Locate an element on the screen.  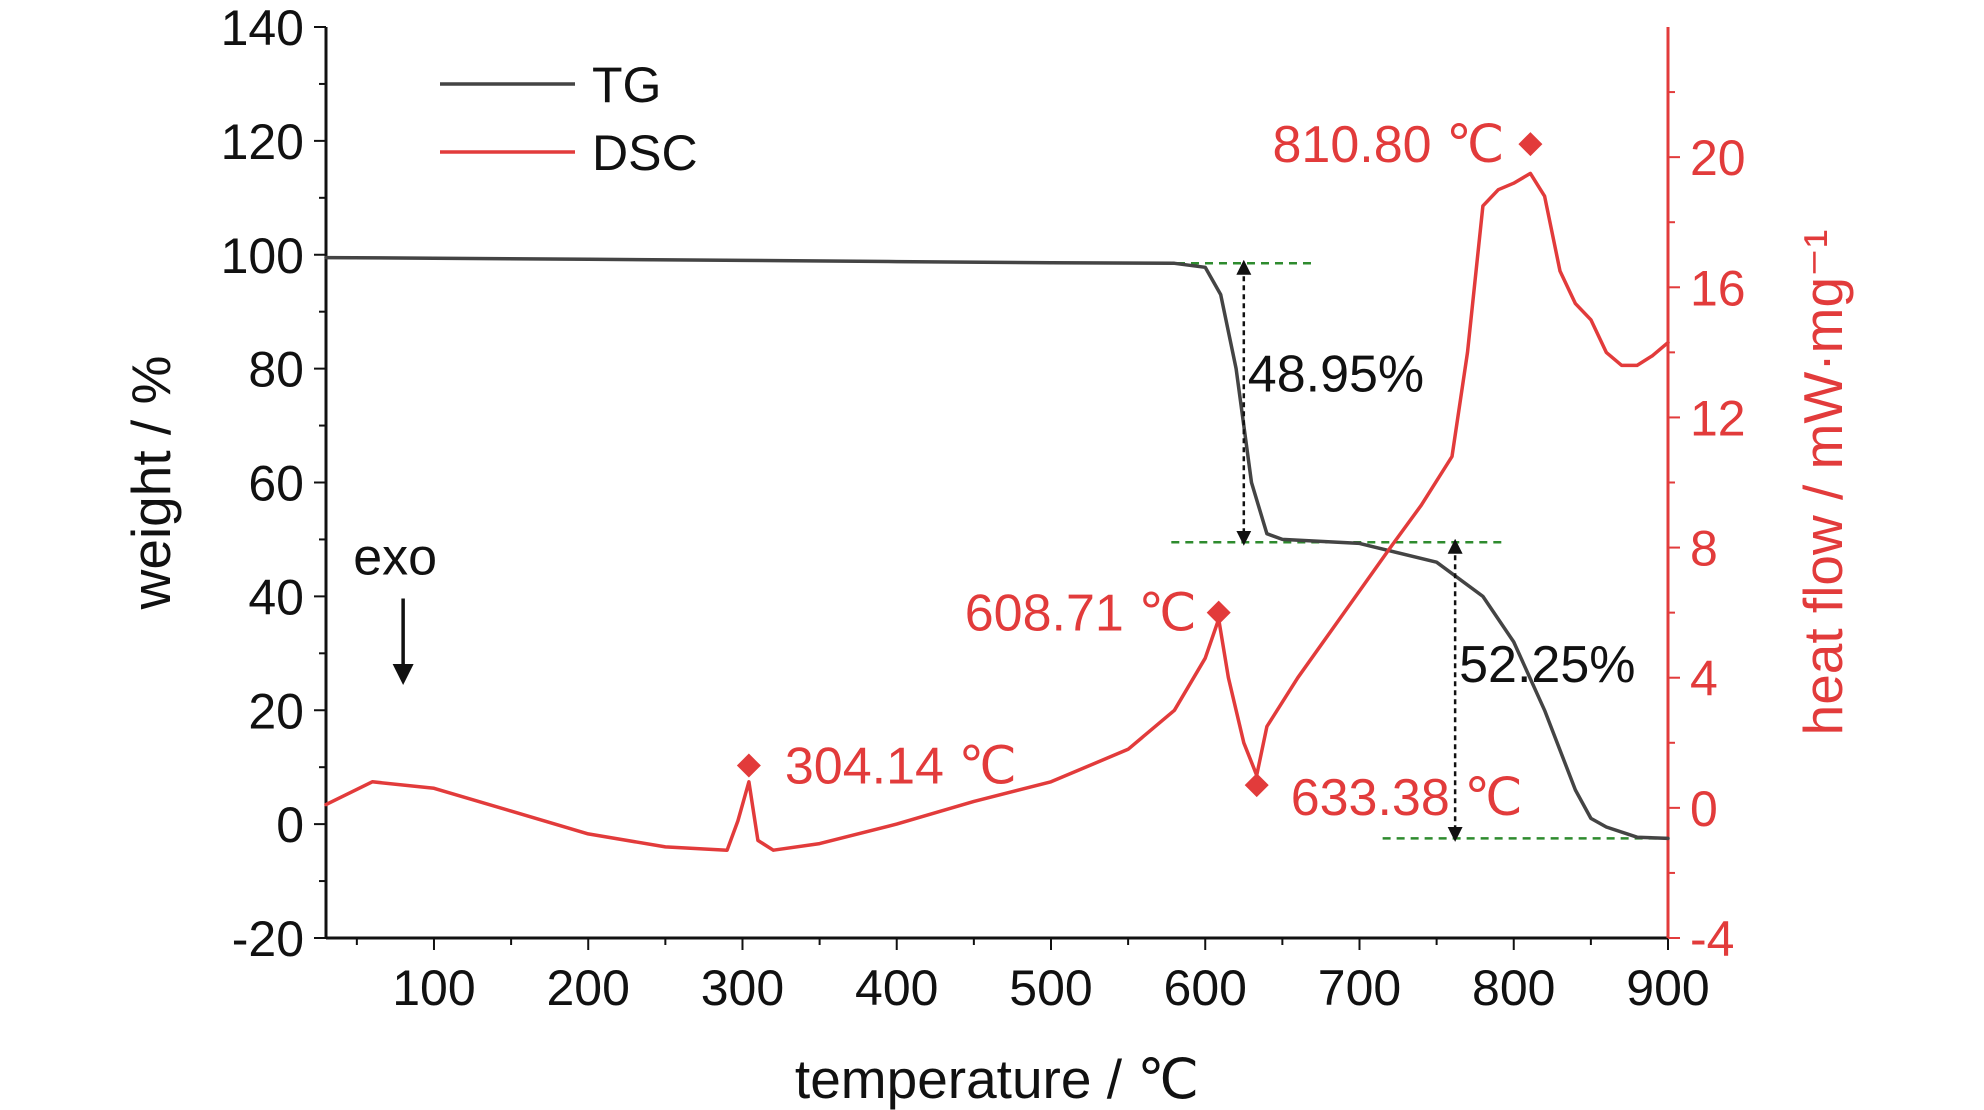
exo-annotation: exo is located at coordinates (395, 607).